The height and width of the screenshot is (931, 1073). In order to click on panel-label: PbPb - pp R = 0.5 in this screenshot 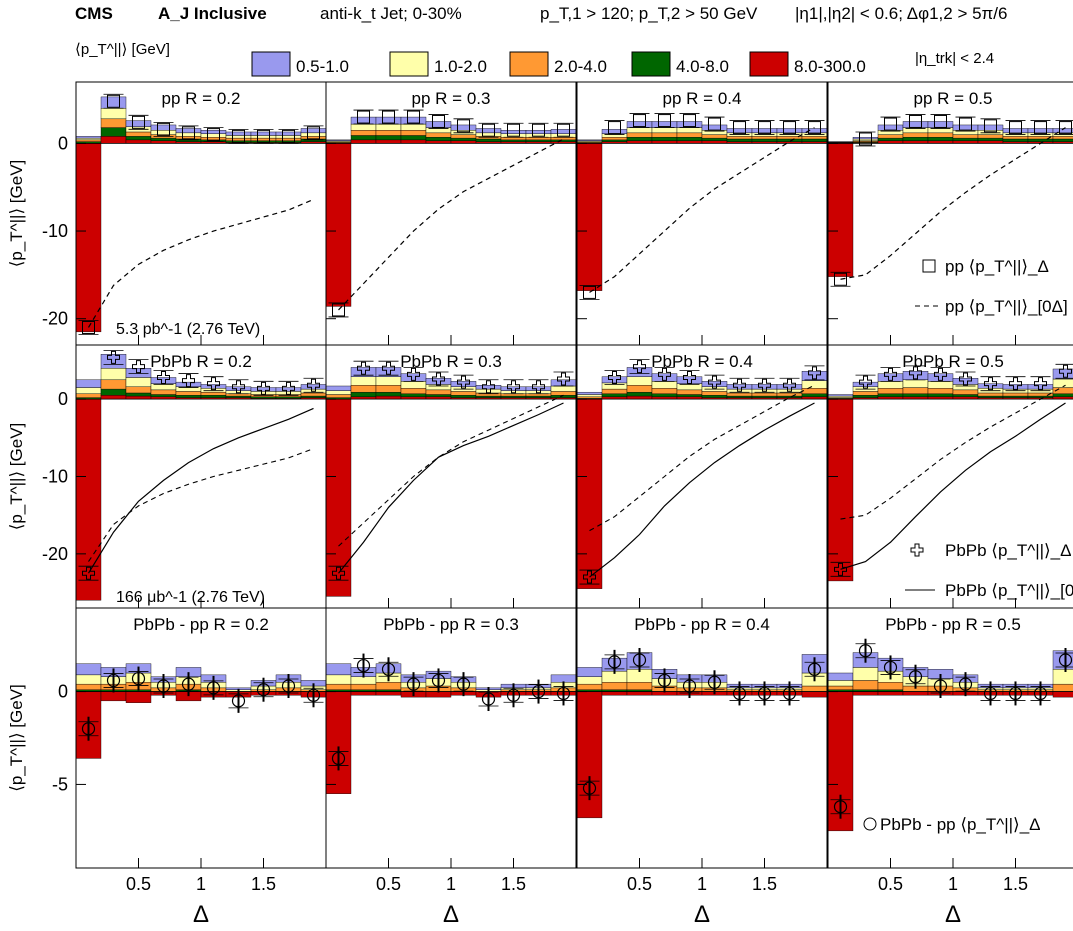, I will do `click(953, 624)`.